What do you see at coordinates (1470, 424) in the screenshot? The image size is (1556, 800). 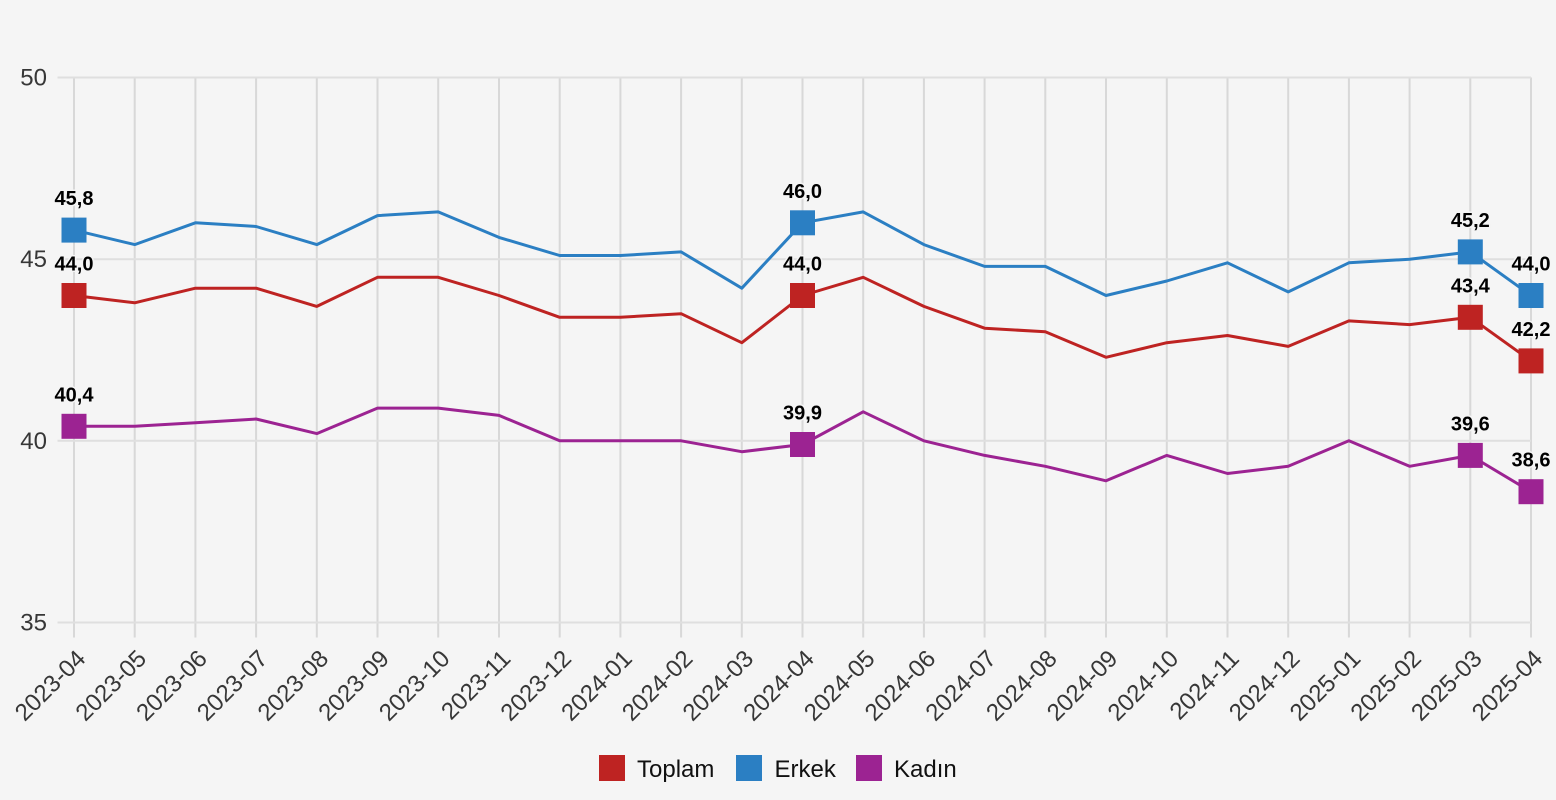 I see `svg-text: 39,6` at bounding box center [1470, 424].